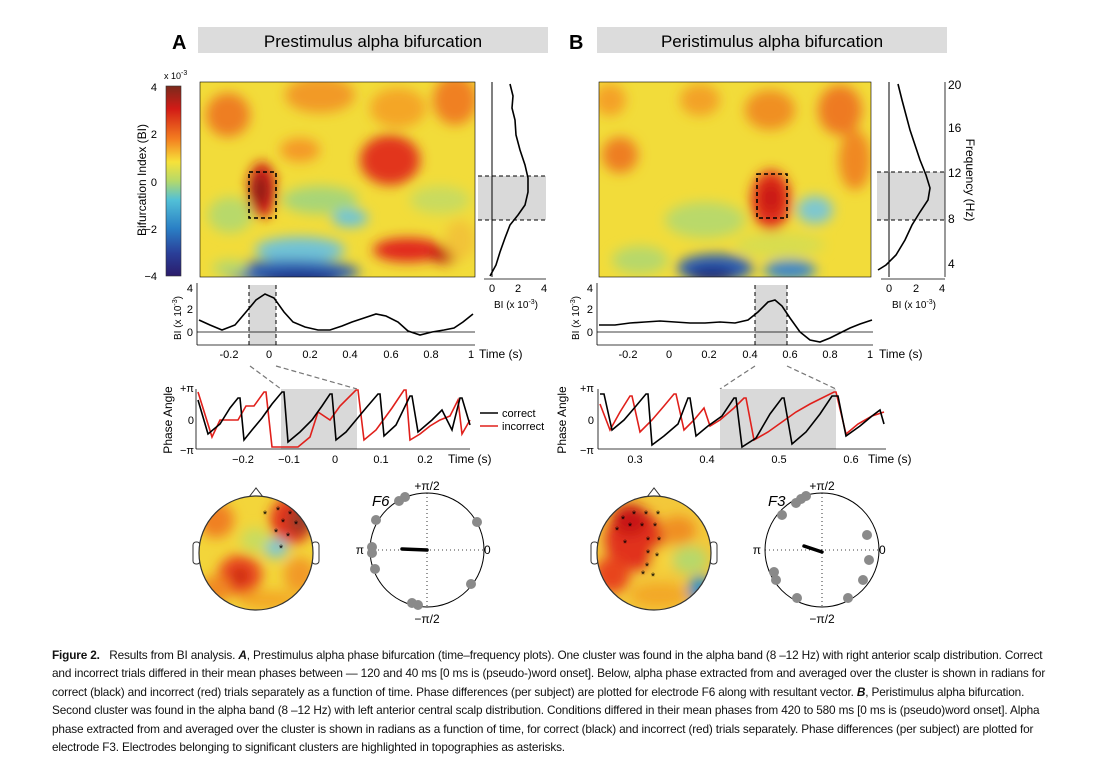 This screenshot has width=1102, height=774. Describe the element at coordinates (590, 310) in the screenshot. I see `bi-b-ytick: 2` at that location.